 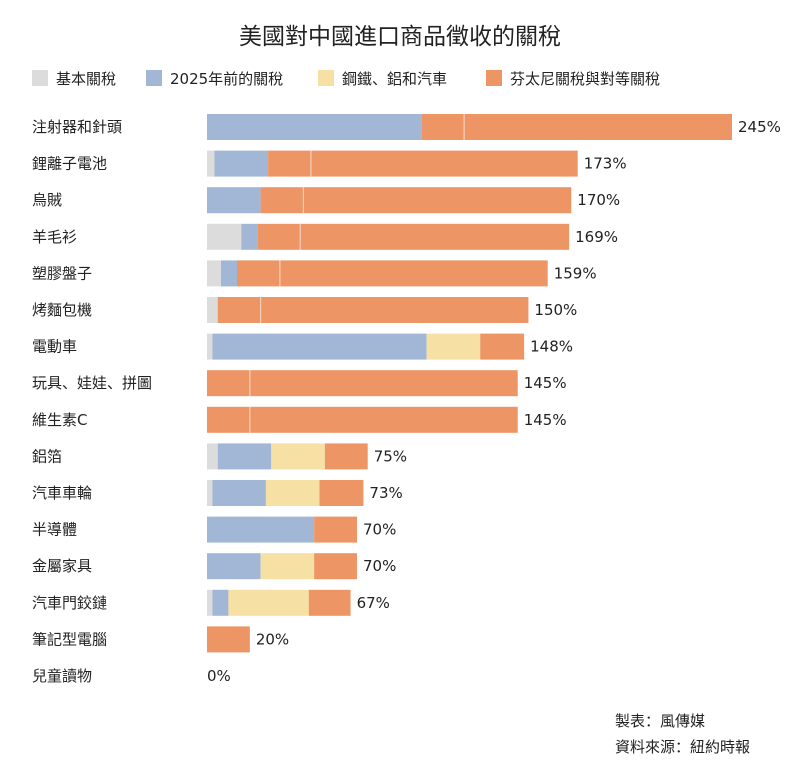 I want to click on category-label: 塑膠盤子, so click(x=62, y=273).